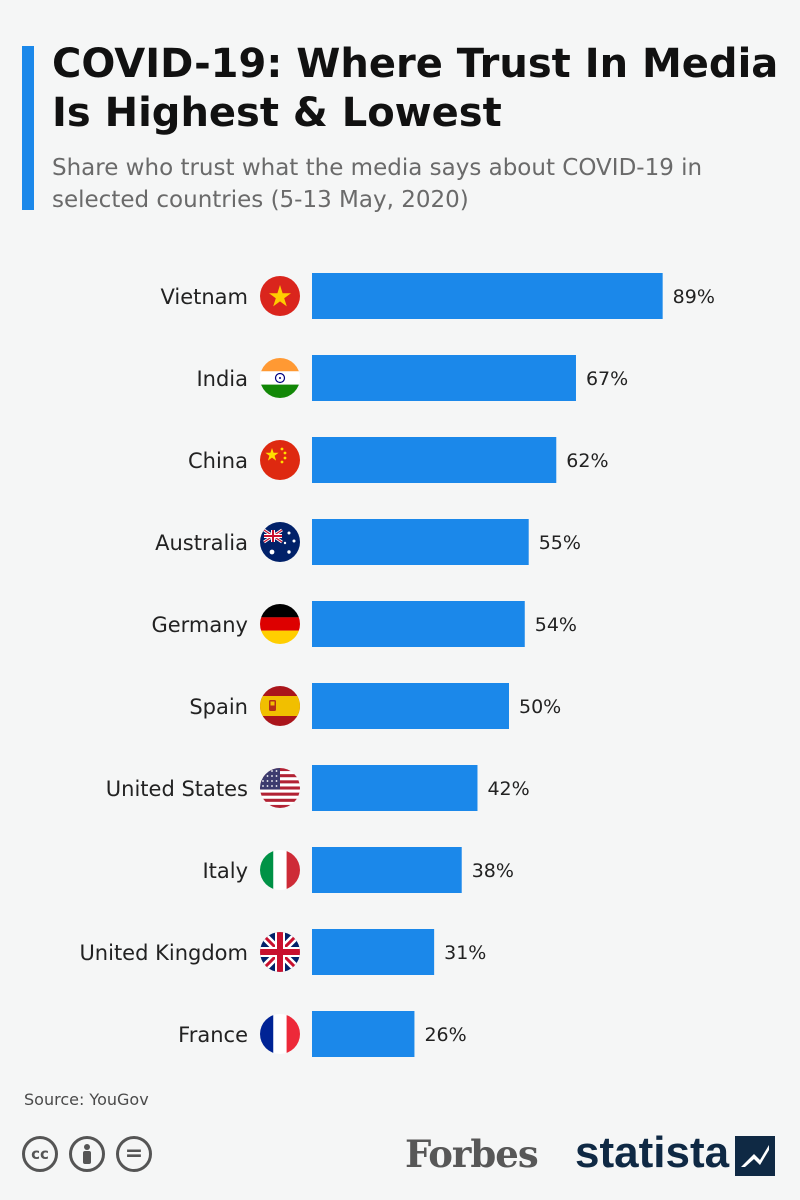 The height and width of the screenshot is (1200, 800). What do you see at coordinates (280, 1034) in the screenshot?
I see `france-flag-icon` at bounding box center [280, 1034].